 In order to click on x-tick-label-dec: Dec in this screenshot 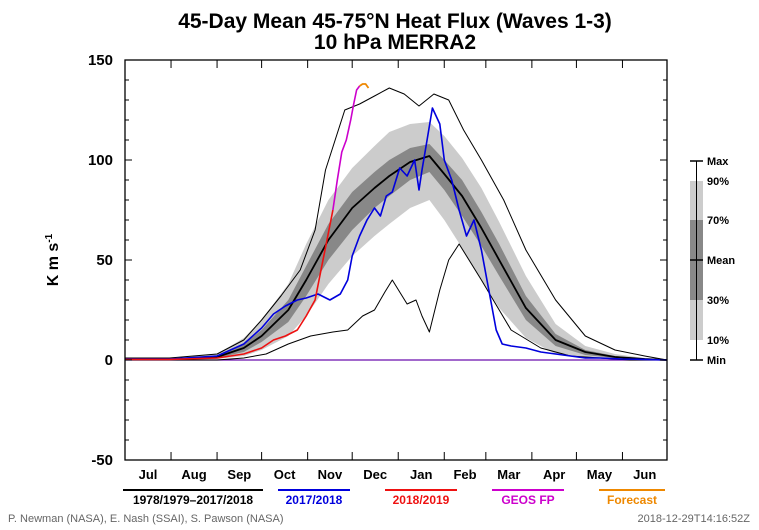, I will do `click(375, 474)`.